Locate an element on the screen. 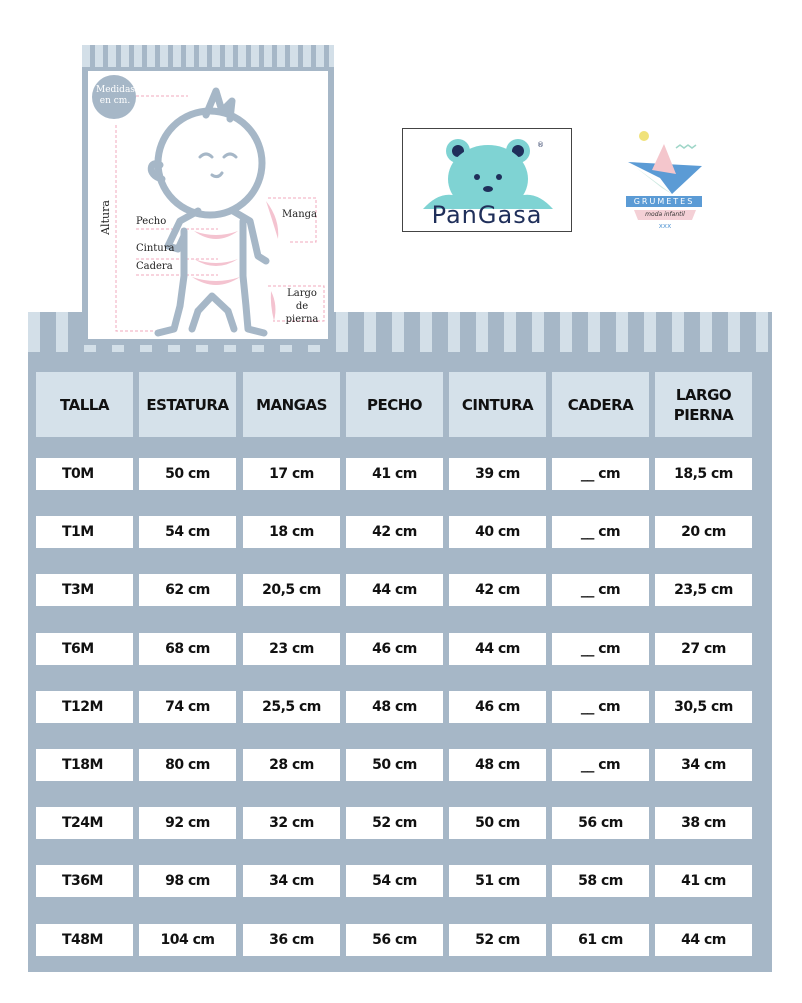 Image resolution: width=802 pixels, height=1003 pixels. grumetes-wordmark: GRUMETES is located at coordinates (664, 201).